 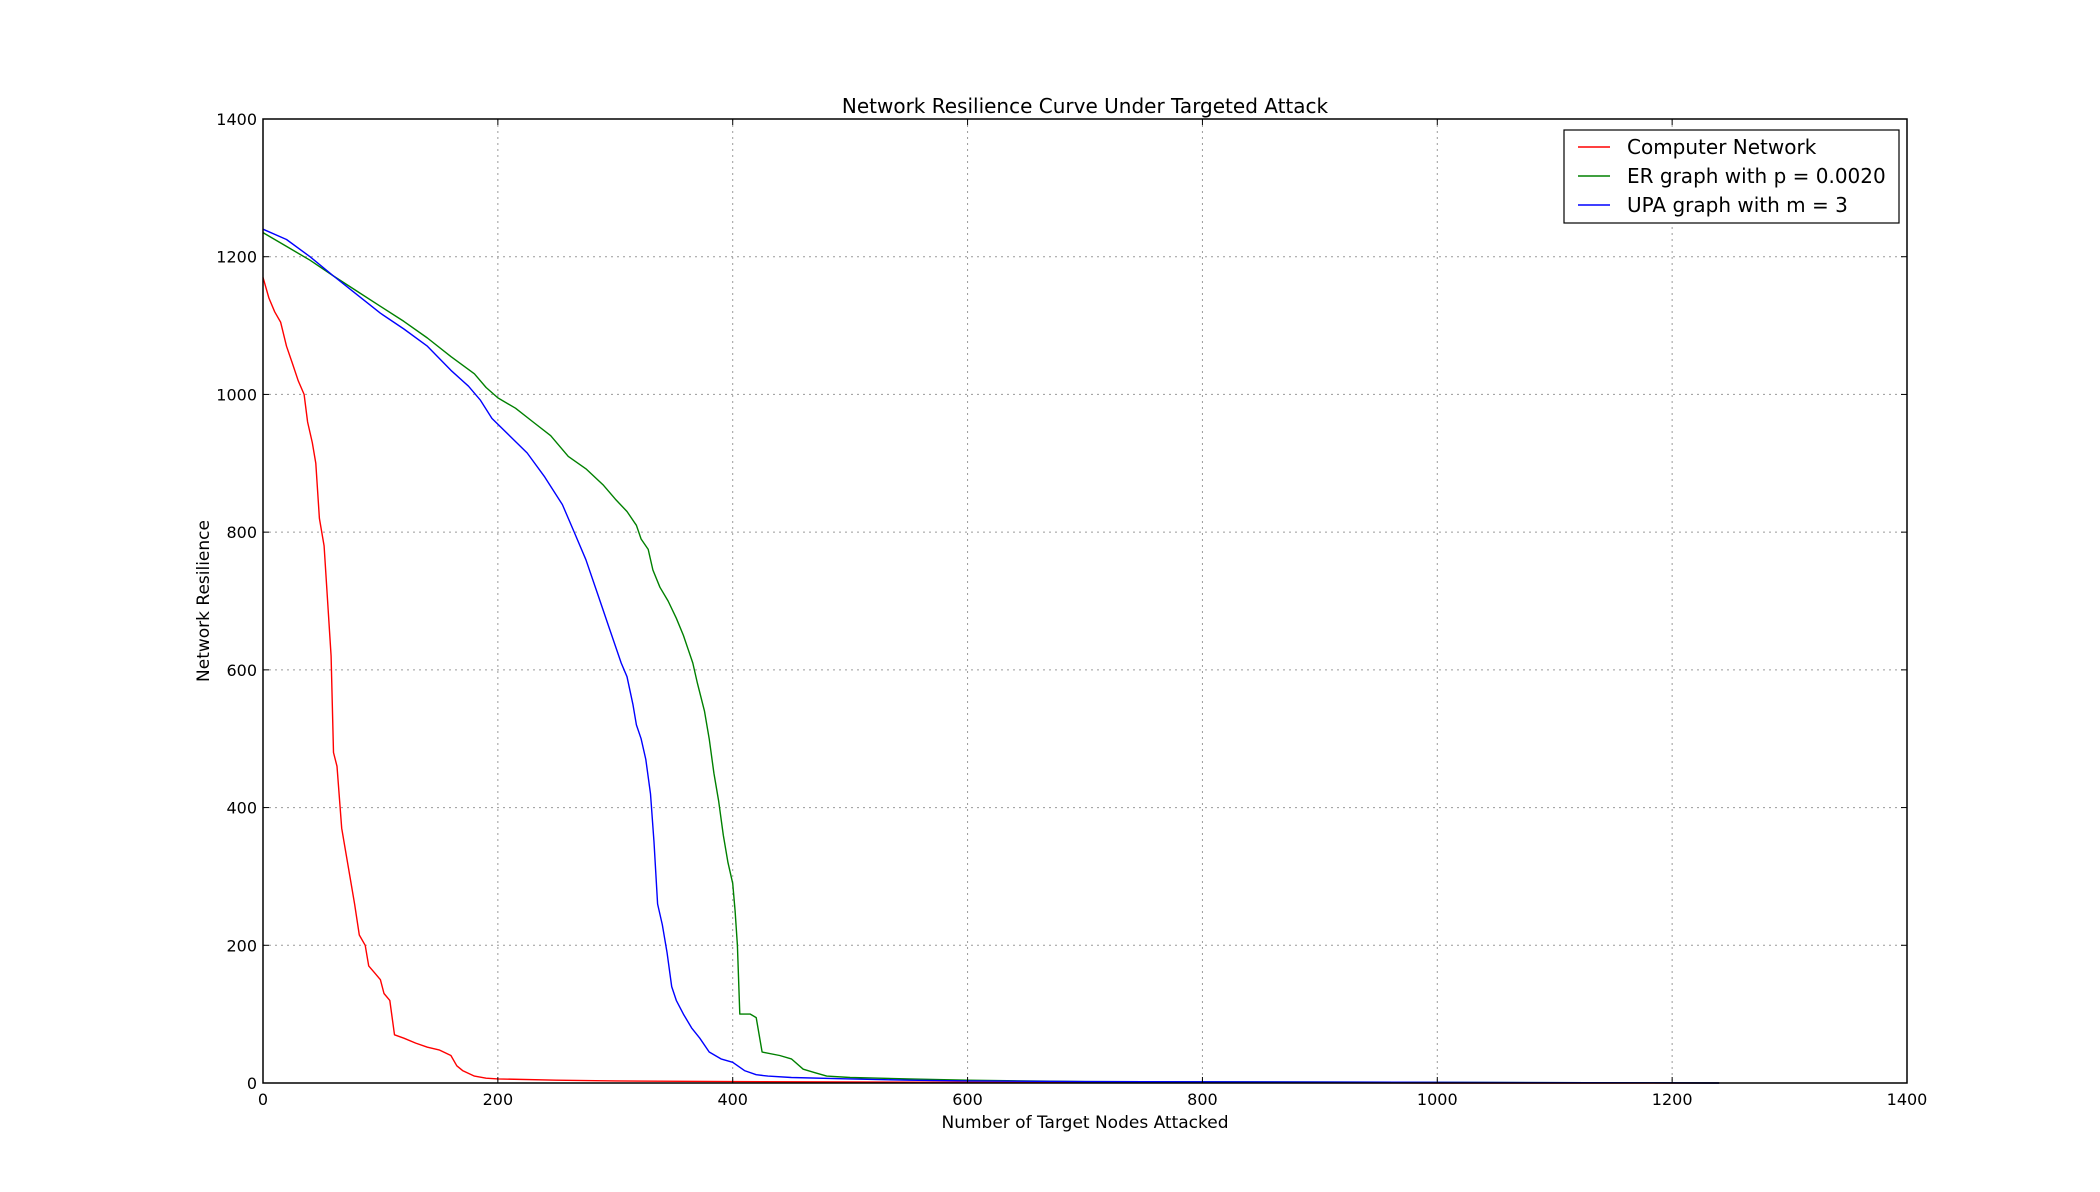 What do you see at coordinates (241, 808) in the screenshot?
I see `y-tick-label: 400` at bounding box center [241, 808].